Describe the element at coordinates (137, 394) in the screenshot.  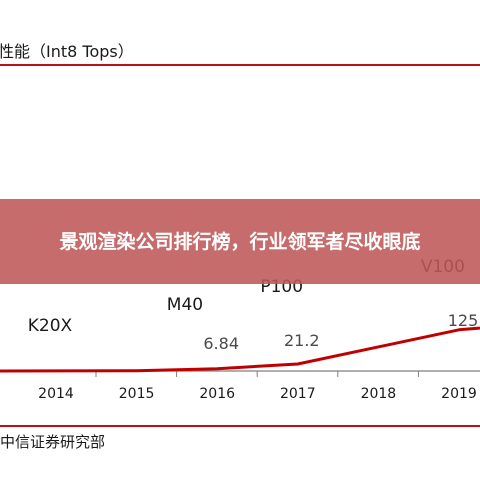
I see `x-tick-label: 2015` at that location.